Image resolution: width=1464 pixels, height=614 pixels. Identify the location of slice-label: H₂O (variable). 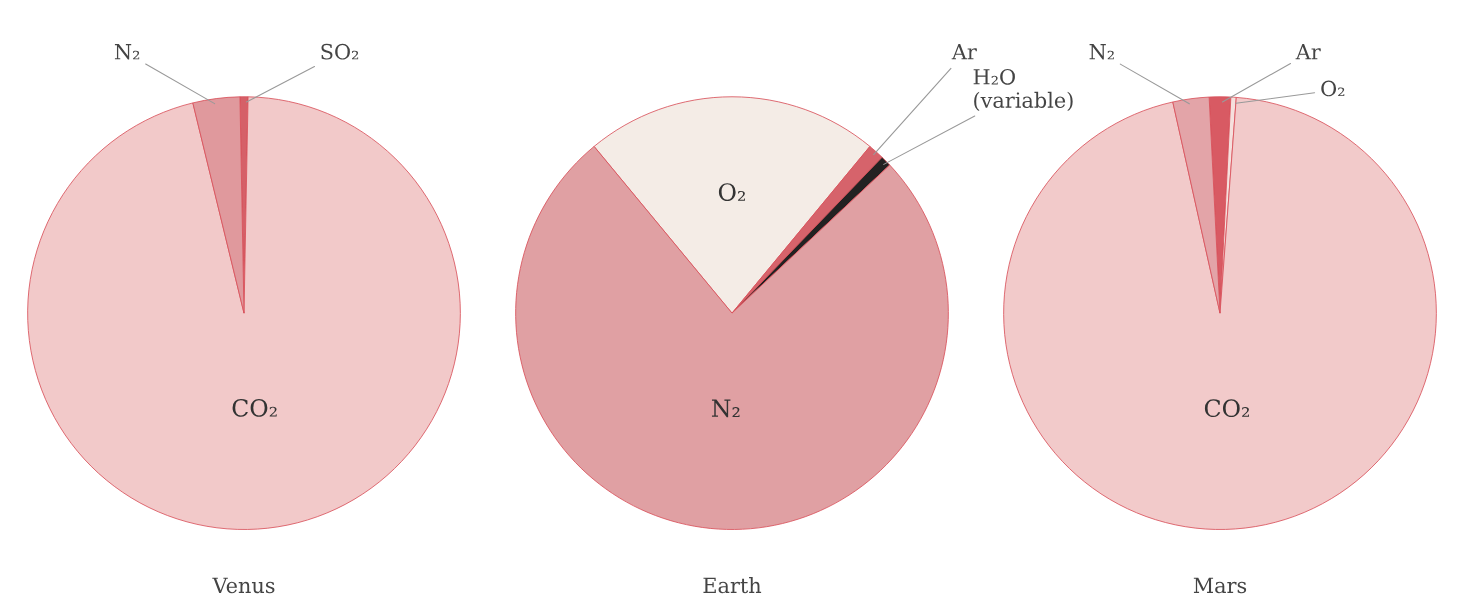
(1023, 89).